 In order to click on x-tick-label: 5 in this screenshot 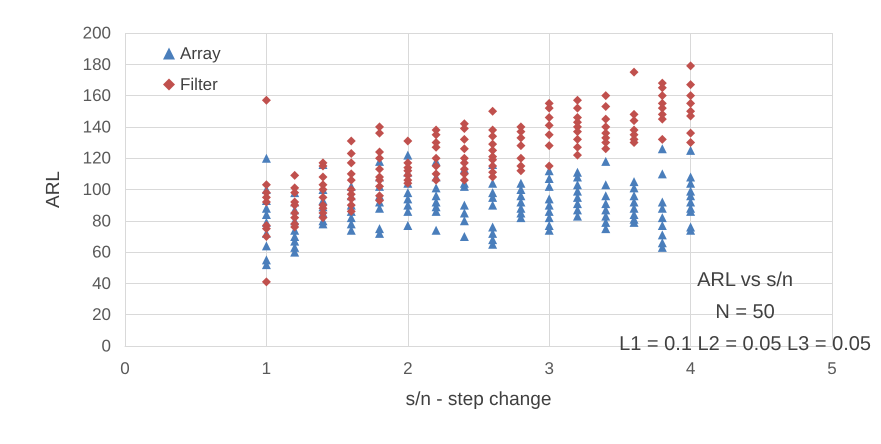, I will do `click(832, 368)`.